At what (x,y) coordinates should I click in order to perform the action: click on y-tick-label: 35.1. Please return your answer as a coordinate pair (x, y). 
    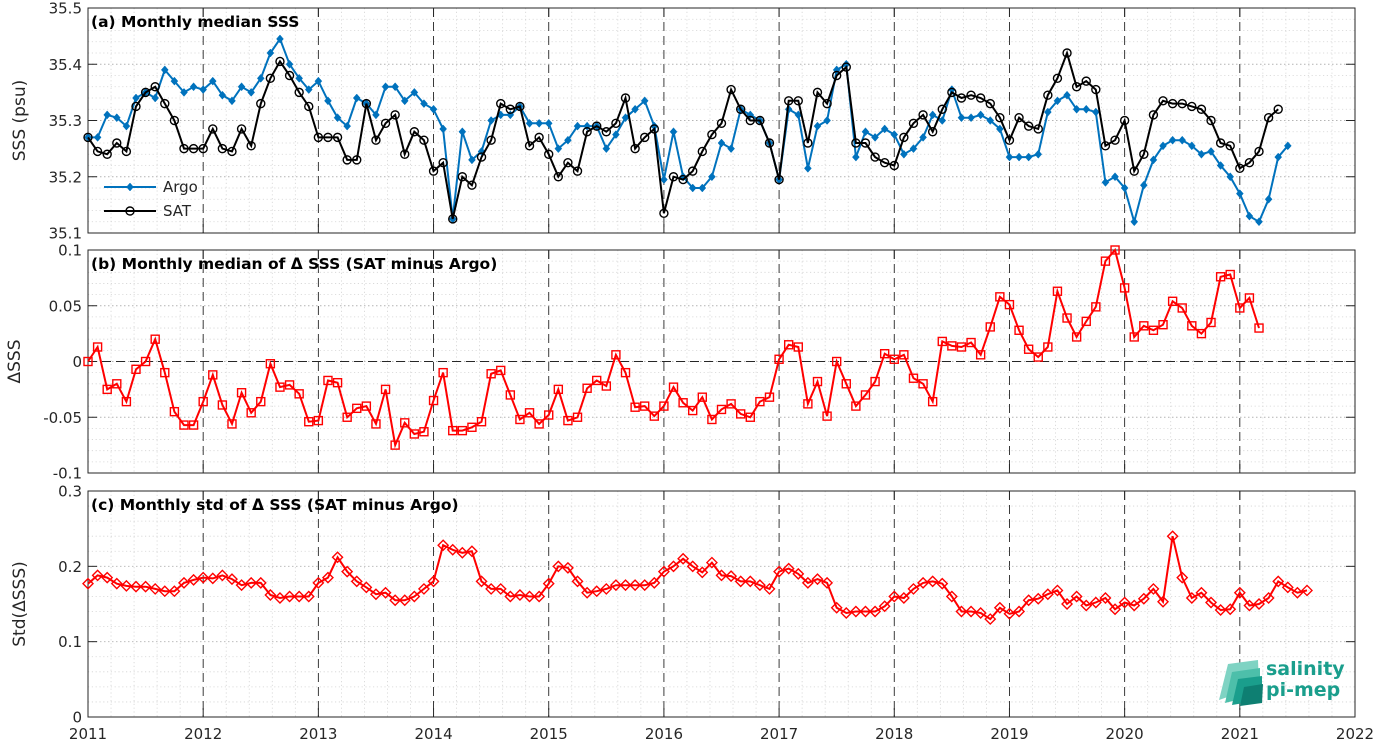
    Looking at the image, I should click on (65, 234).